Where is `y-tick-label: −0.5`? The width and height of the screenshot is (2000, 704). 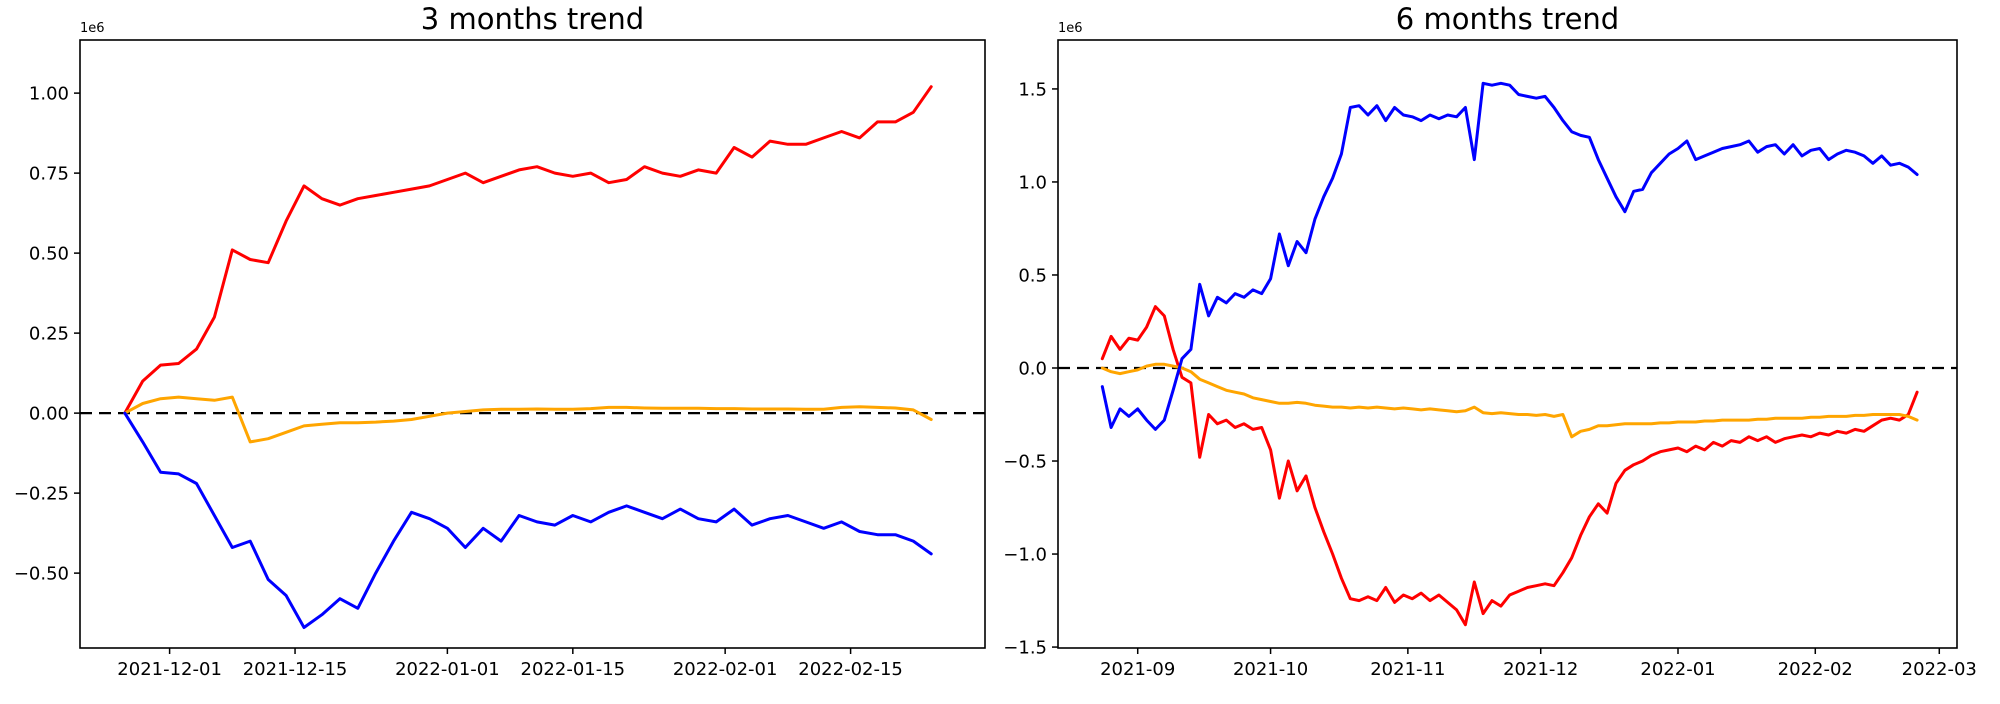
y-tick-label: −0.5 is located at coordinates (1025, 462).